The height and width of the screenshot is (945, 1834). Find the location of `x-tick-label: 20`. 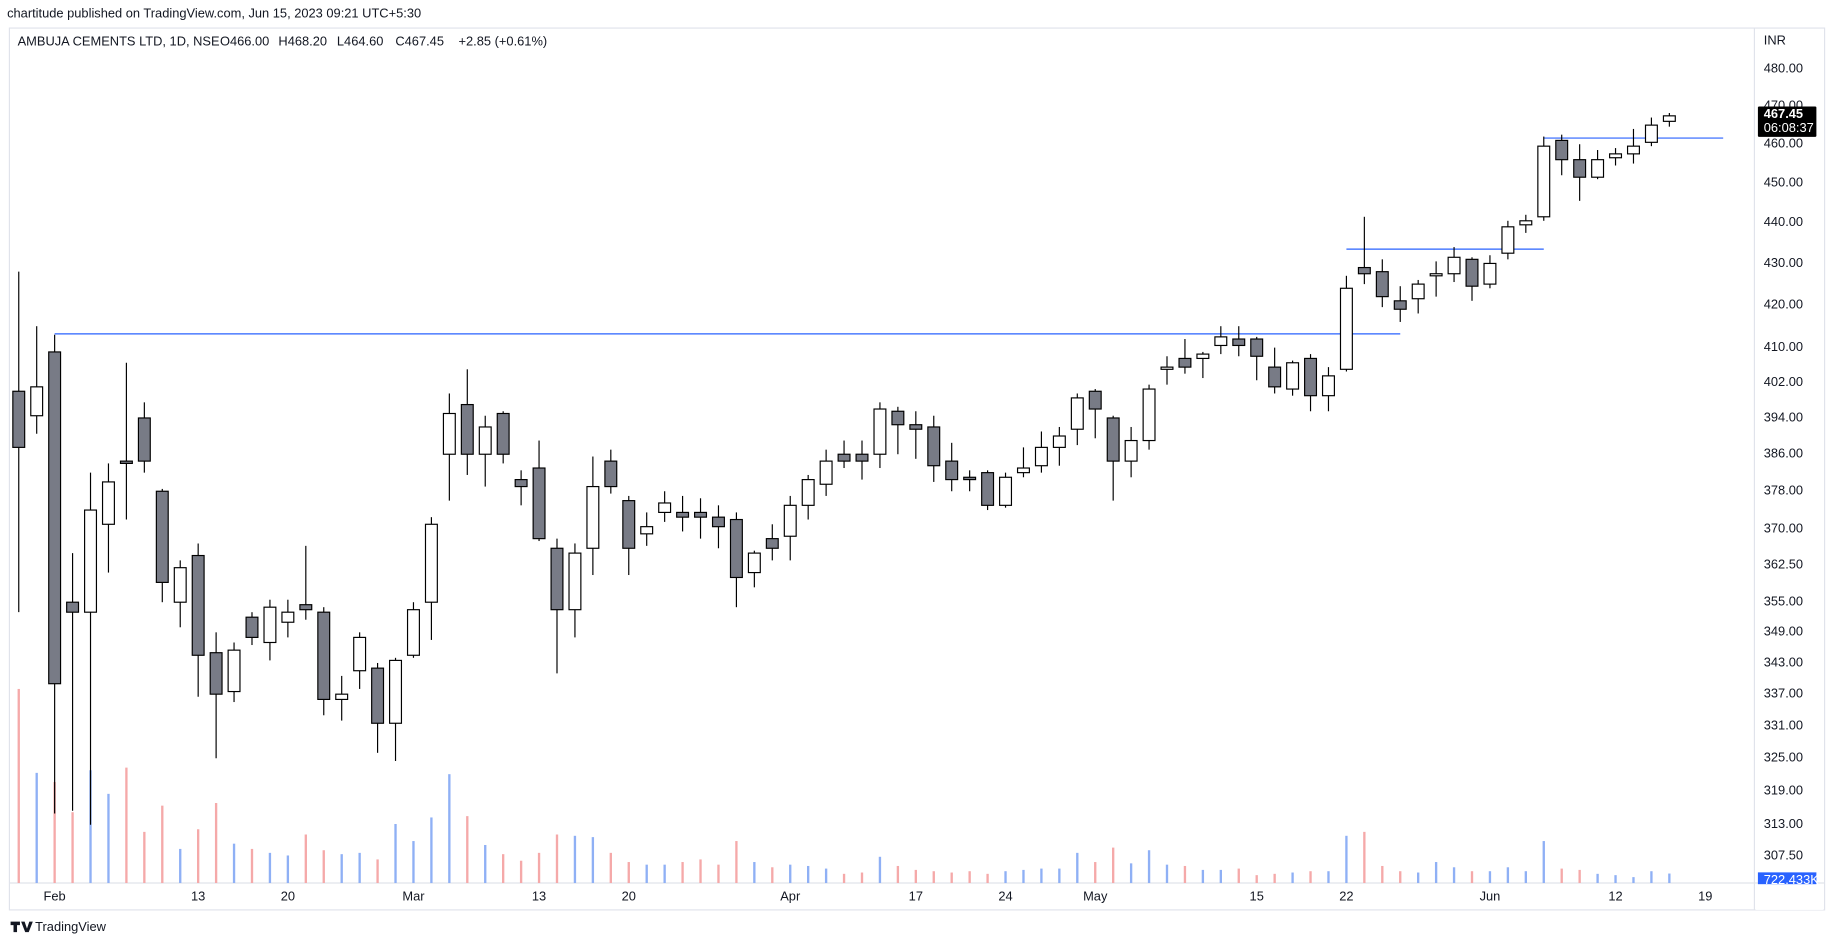

x-tick-label: 20 is located at coordinates (288, 895).